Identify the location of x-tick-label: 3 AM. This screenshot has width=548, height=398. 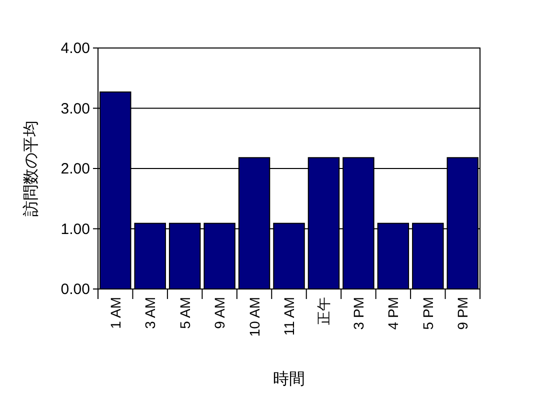
(150, 313).